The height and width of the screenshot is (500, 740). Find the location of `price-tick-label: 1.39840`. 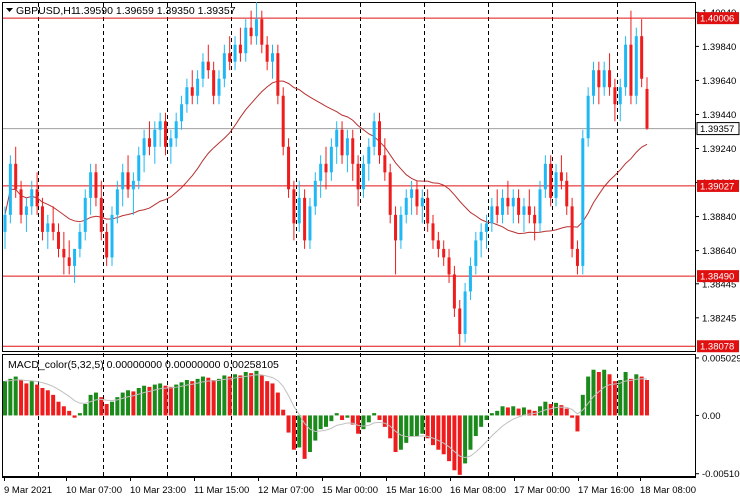

price-tick-label: 1.39840 is located at coordinates (719, 47).